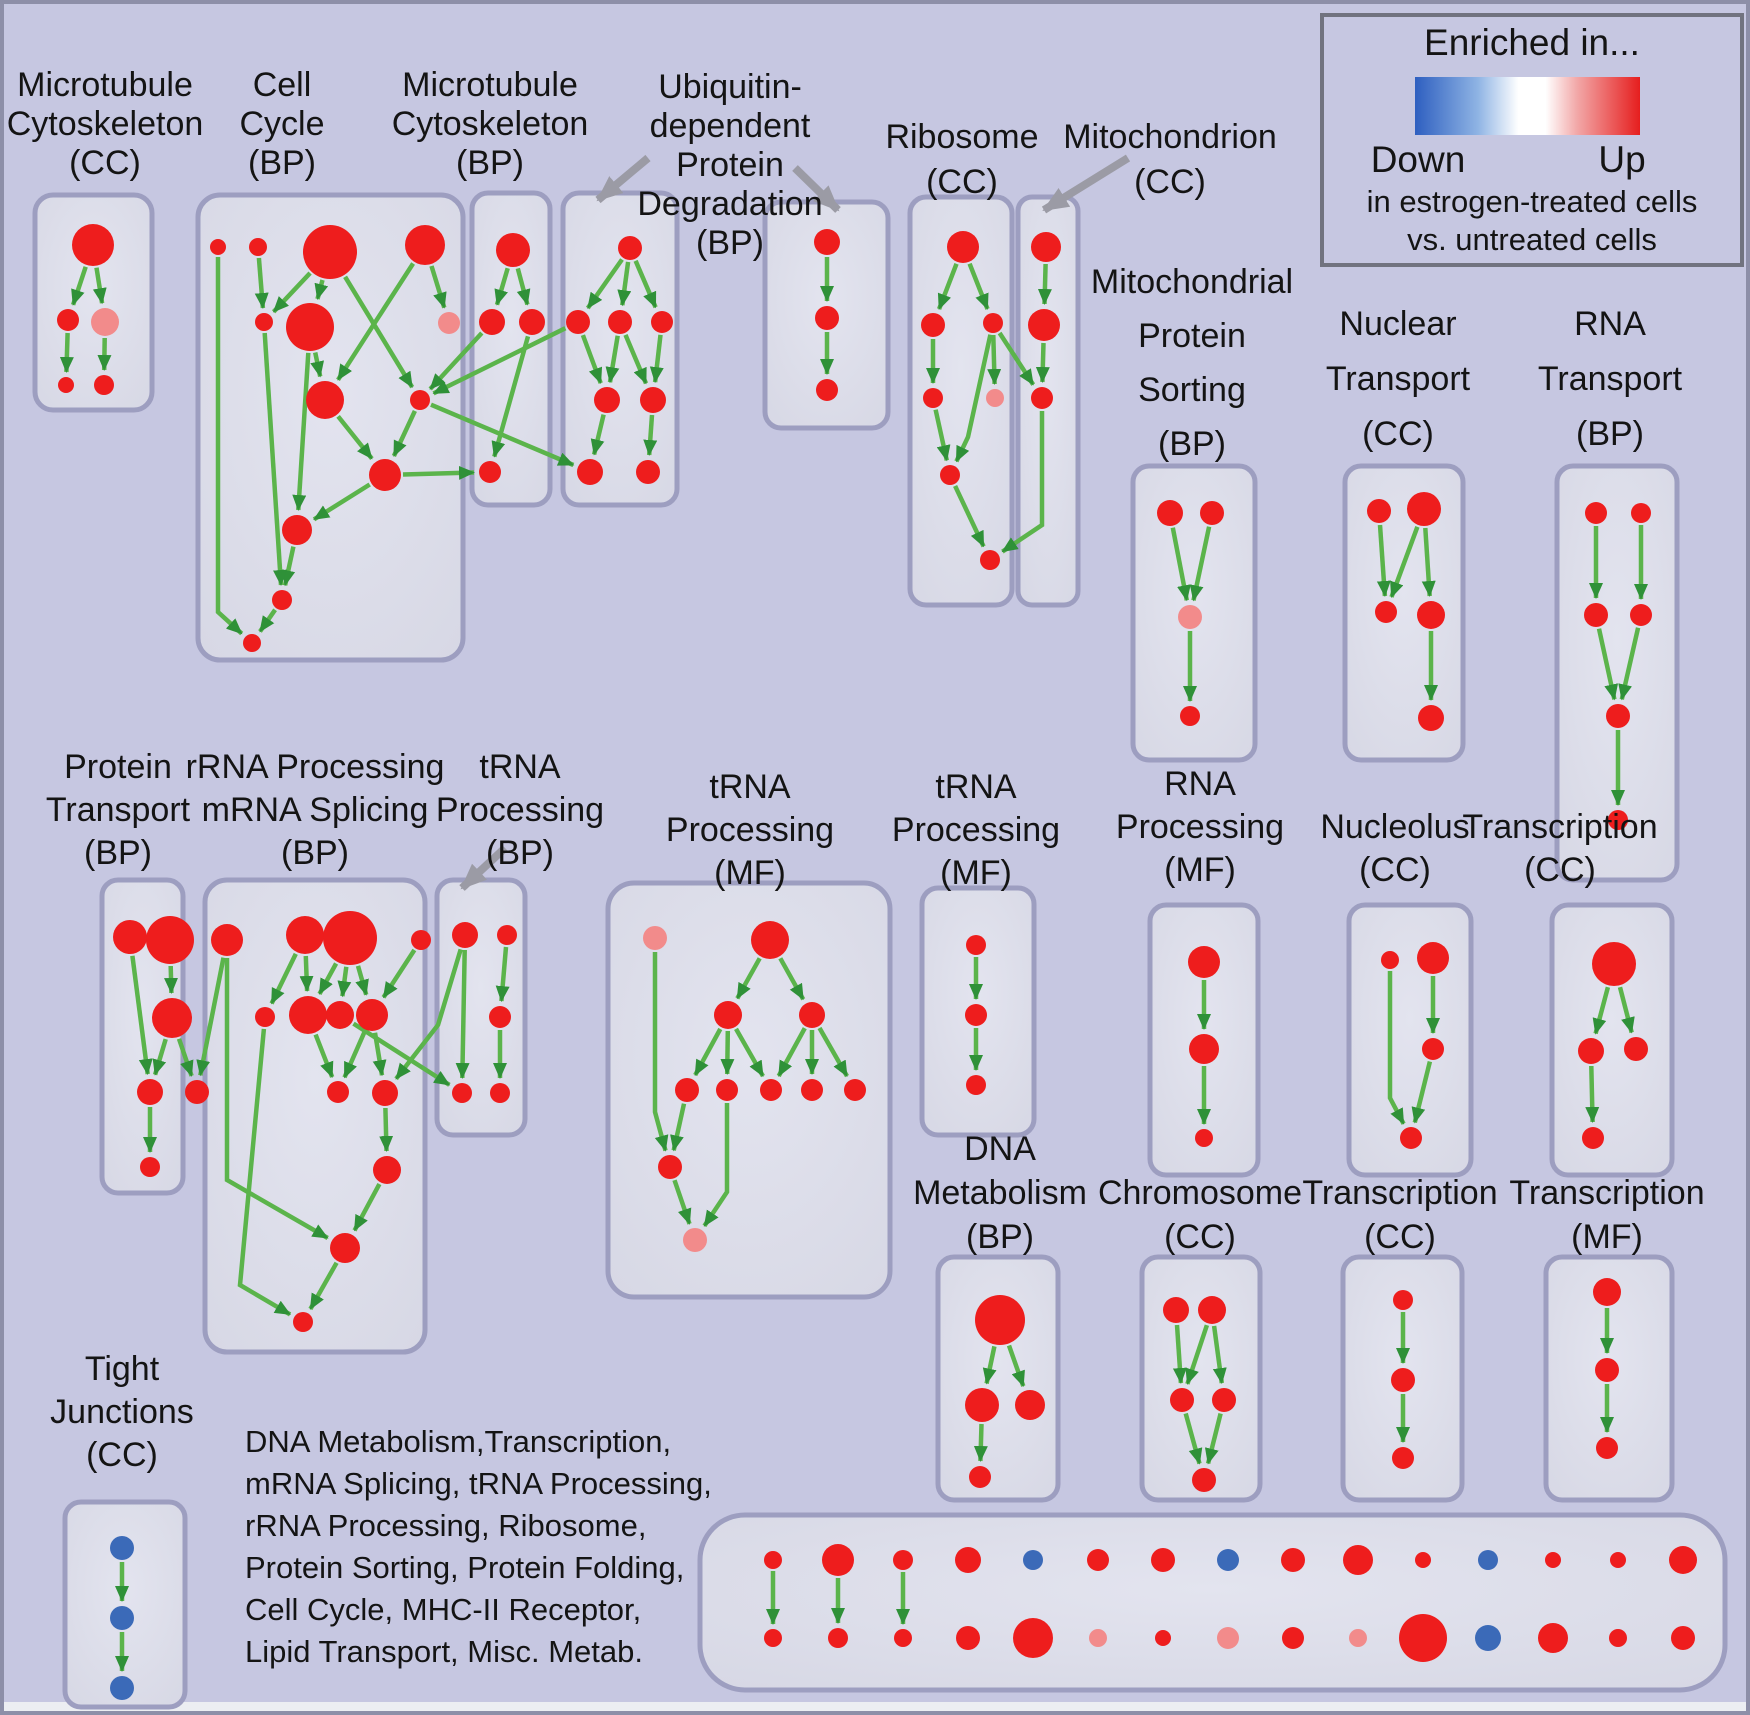 This screenshot has height=1715, width=1750. I want to click on go-term-node-b12P-red, so click(385, 1093).